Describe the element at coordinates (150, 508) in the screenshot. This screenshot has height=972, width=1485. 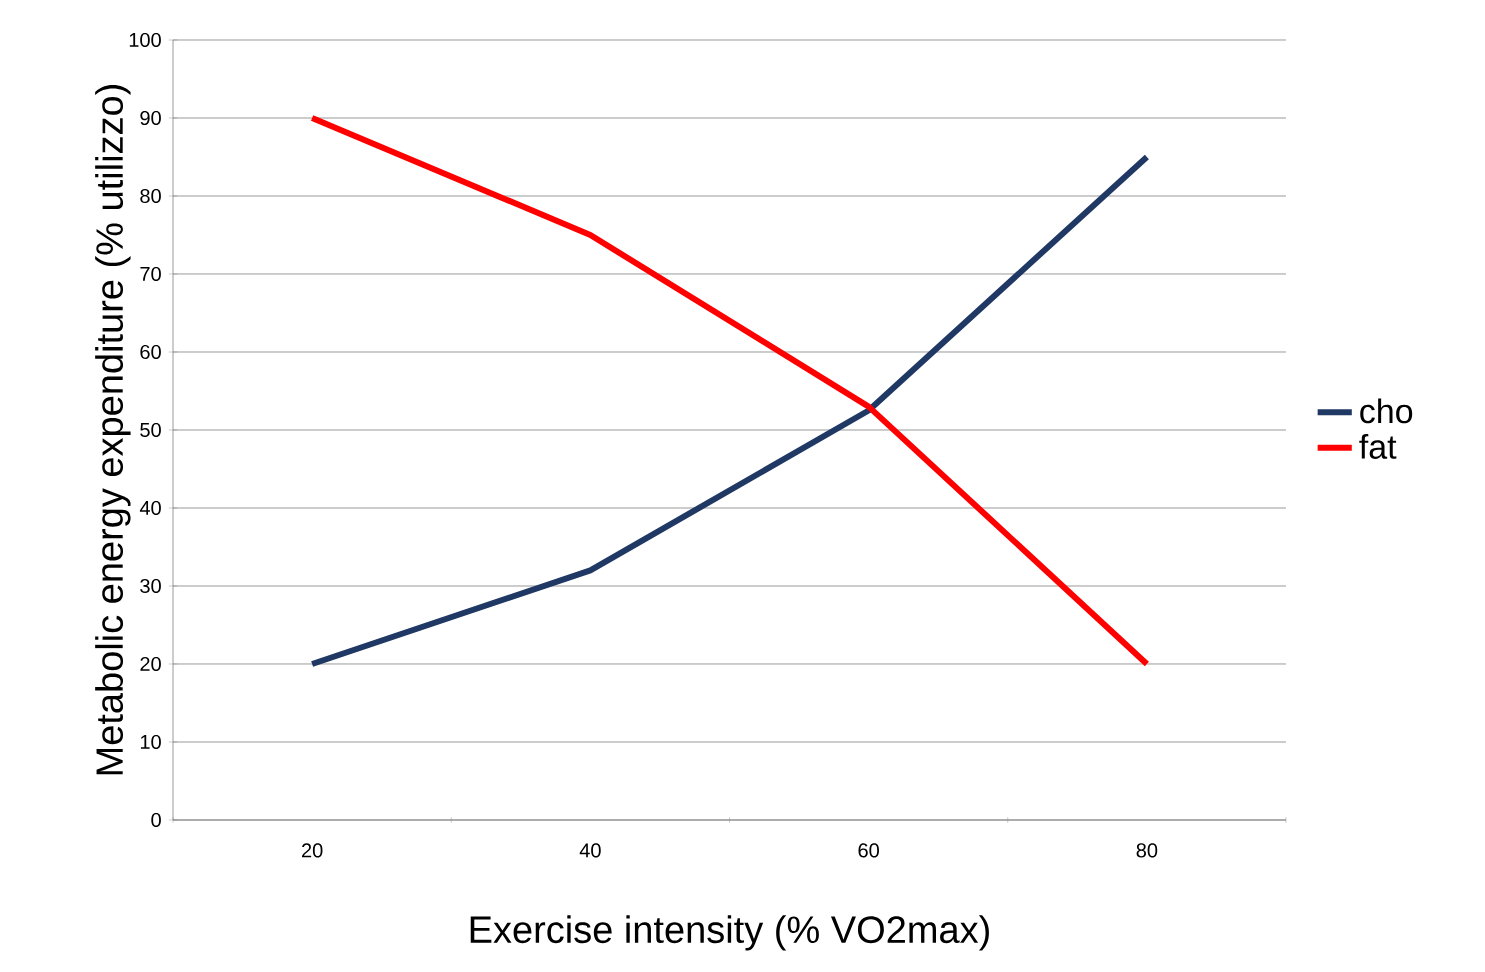
I see `y-tick-label: 40` at that location.